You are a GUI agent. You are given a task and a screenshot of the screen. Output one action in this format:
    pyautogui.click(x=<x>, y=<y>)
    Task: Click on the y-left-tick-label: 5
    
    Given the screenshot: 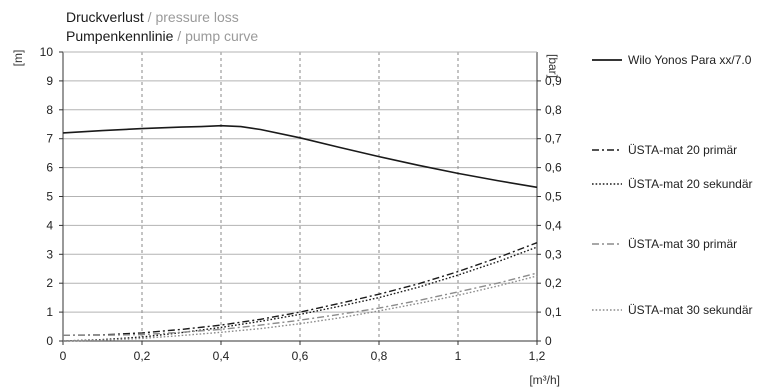 What is the action you would take?
    pyautogui.click(x=49, y=197)
    